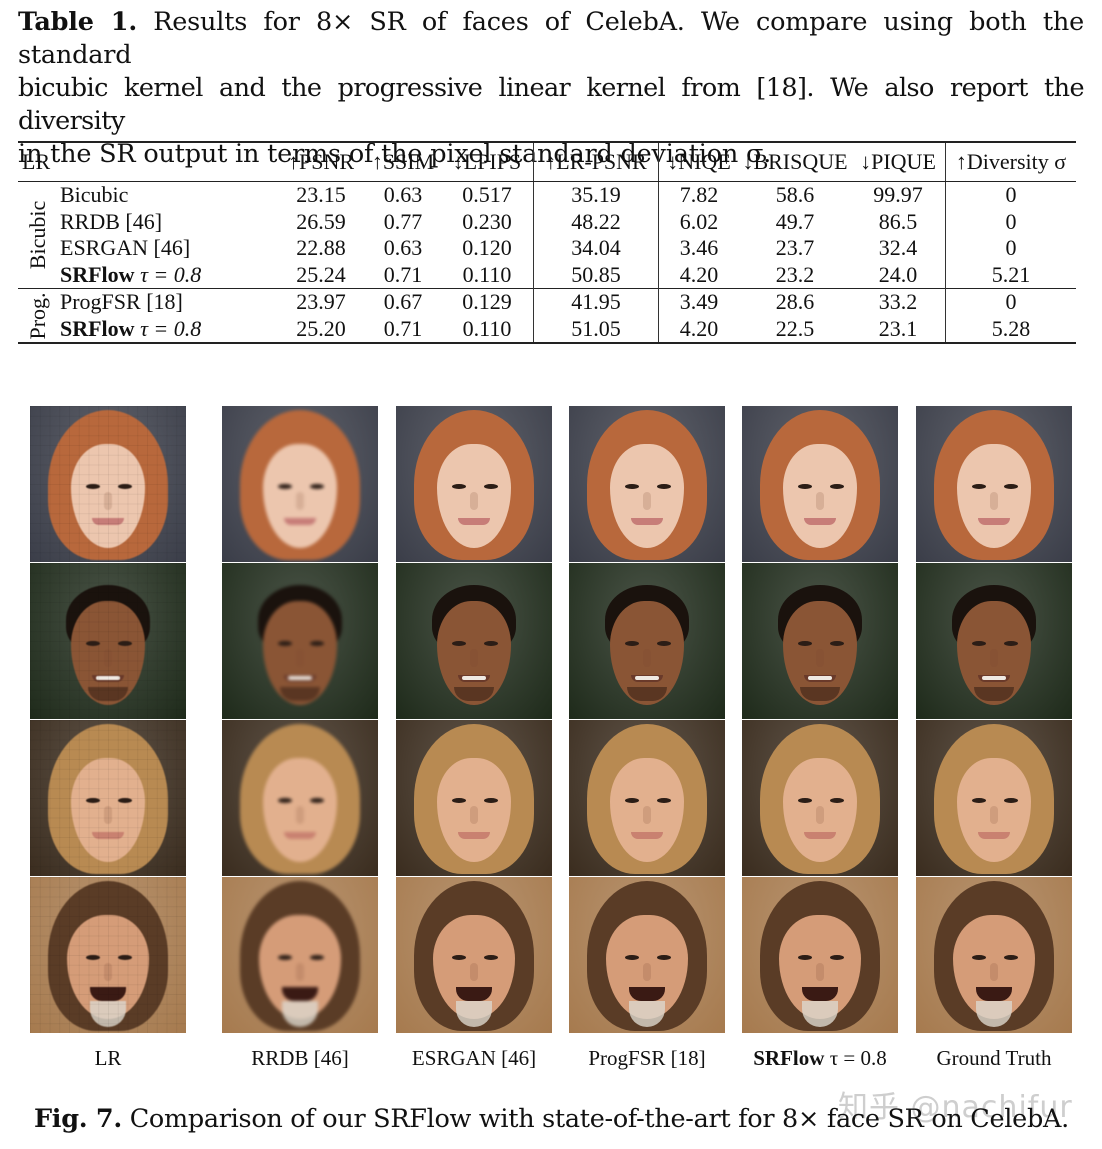 The image size is (1102, 1149). What do you see at coordinates (167, 302) in the screenshot?
I see `method-cell: ProgFSR [18]` at bounding box center [167, 302].